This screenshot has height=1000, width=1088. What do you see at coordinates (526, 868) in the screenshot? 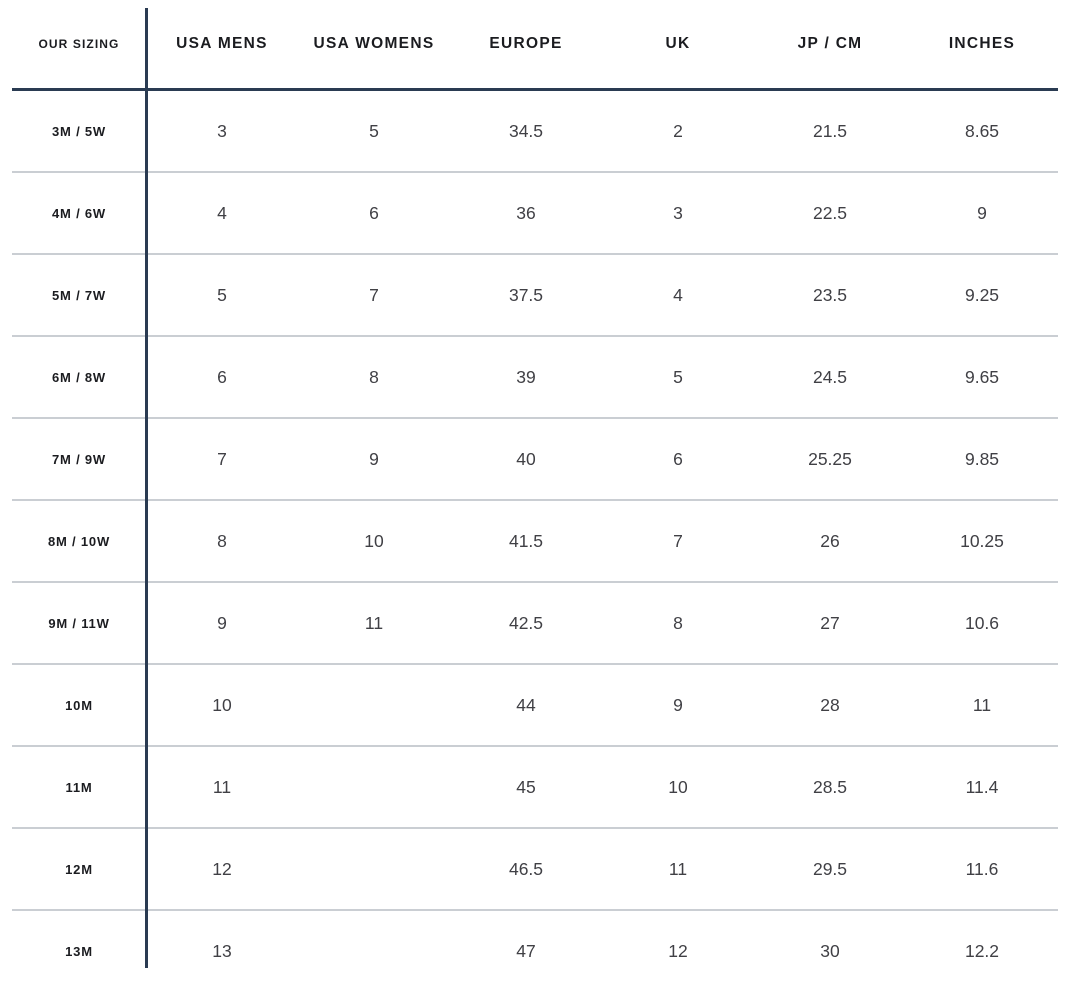
I see `size-value: 46.5` at bounding box center [526, 868].